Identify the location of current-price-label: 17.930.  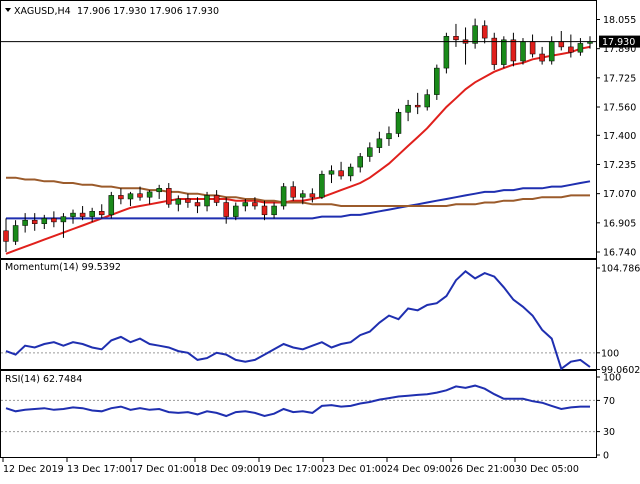
(618, 42).